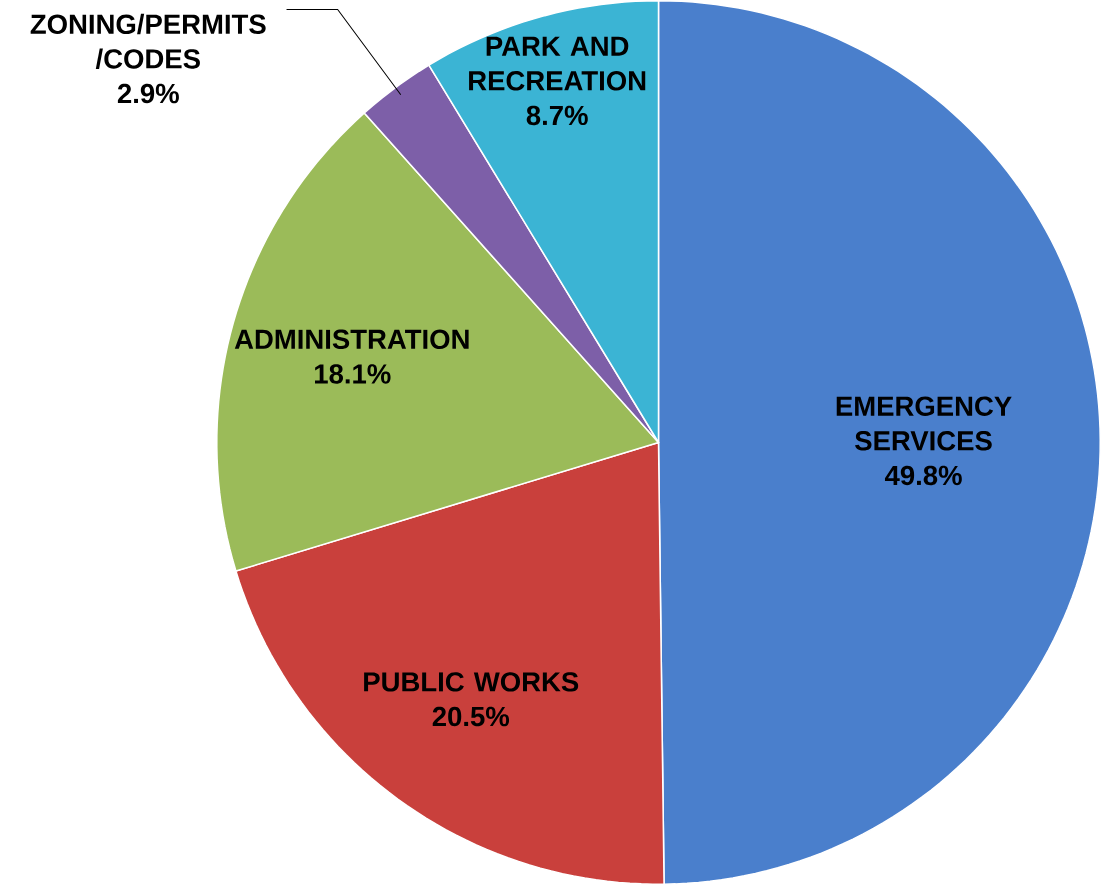 This screenshot has height=885, width=1101. What do you see at coordinates (923, 475) in the screenshot?
I see `data-label: 49.8%` at bounding box center [923, 475].